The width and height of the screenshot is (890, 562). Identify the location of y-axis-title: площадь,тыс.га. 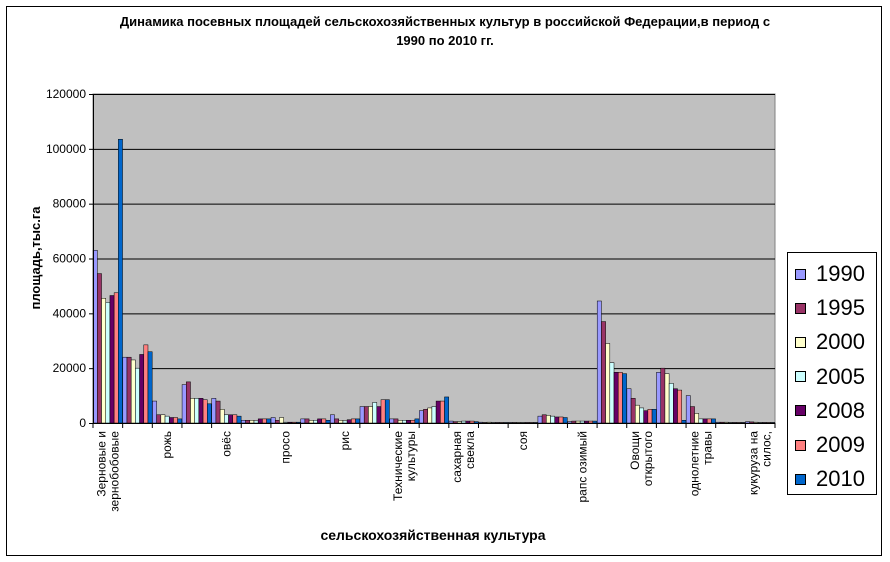
(35, 258).